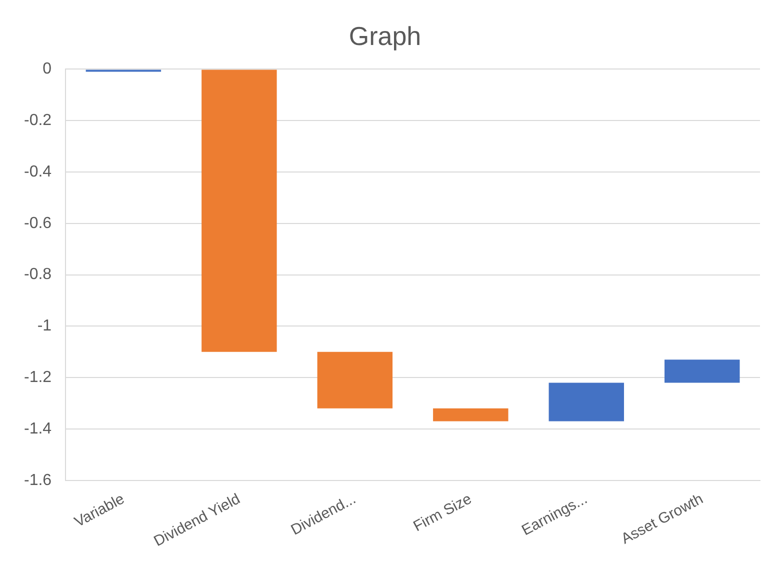  I want to click on y-tick-label: -0.2, so click(38, 120).